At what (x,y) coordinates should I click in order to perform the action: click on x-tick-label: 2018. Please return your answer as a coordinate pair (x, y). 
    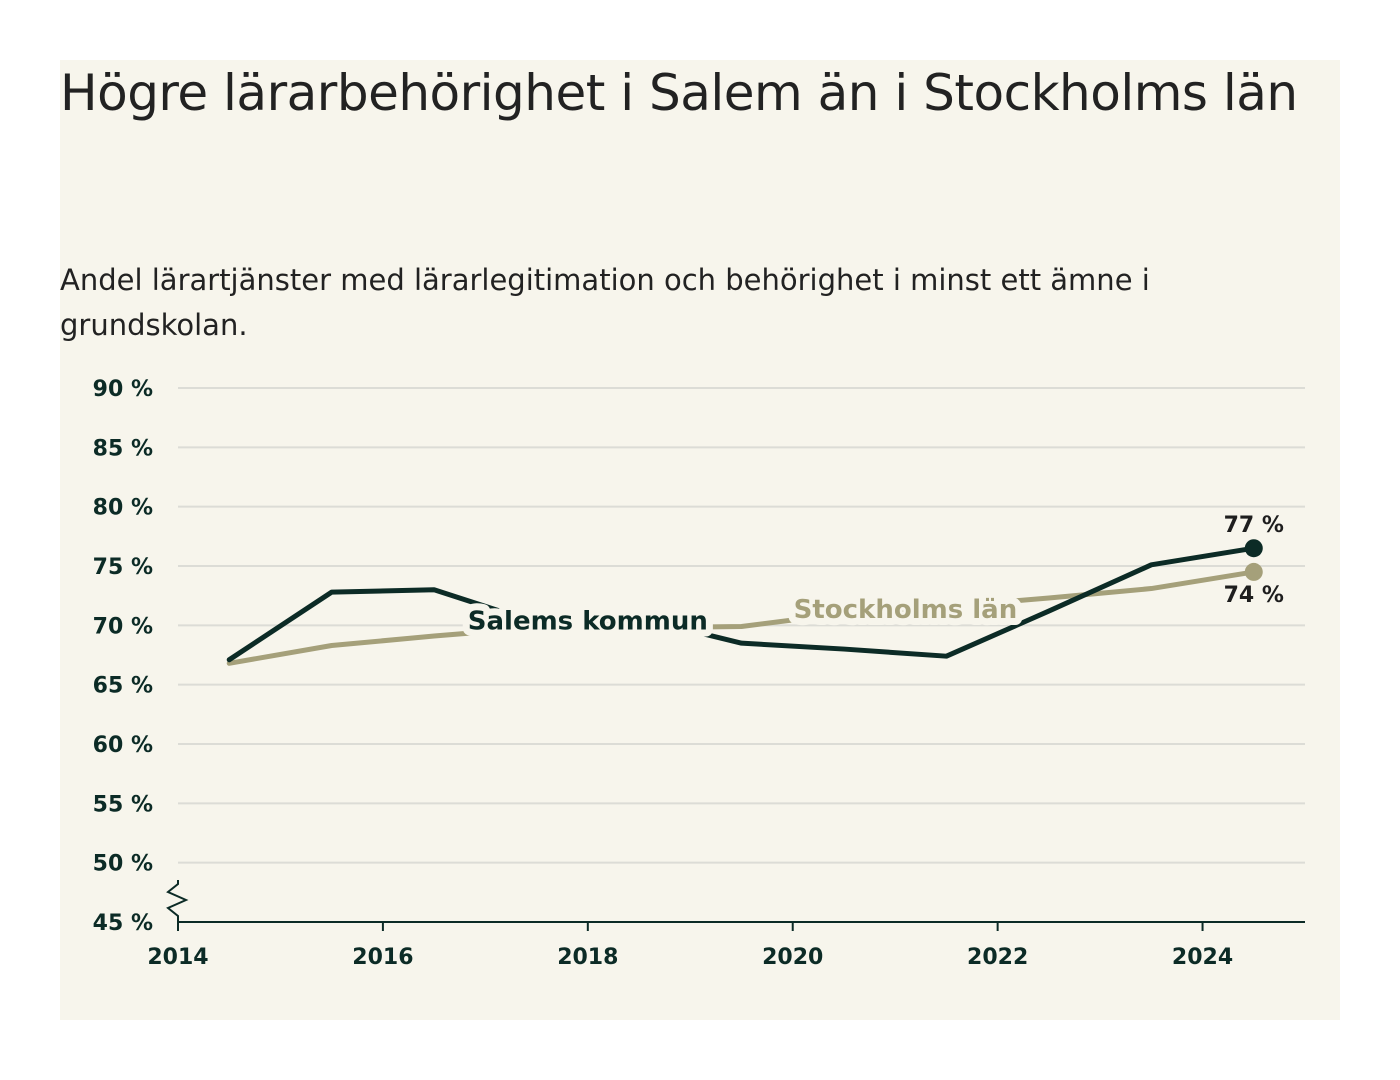
    Looking at the image, I should click on (587, 957).